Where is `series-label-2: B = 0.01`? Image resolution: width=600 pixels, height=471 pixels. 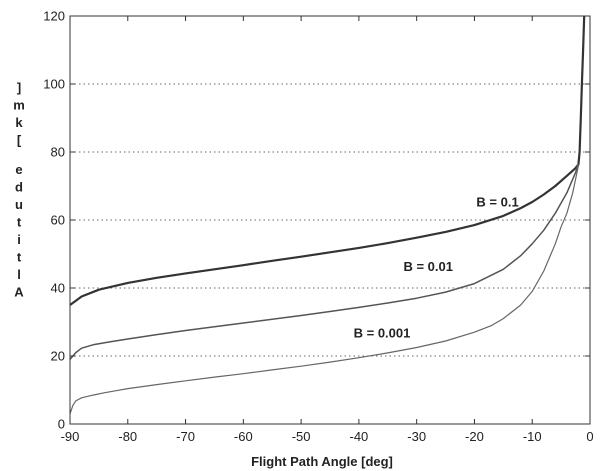
series-label-2: B = 0.01 is located at coordinates (428, 266).